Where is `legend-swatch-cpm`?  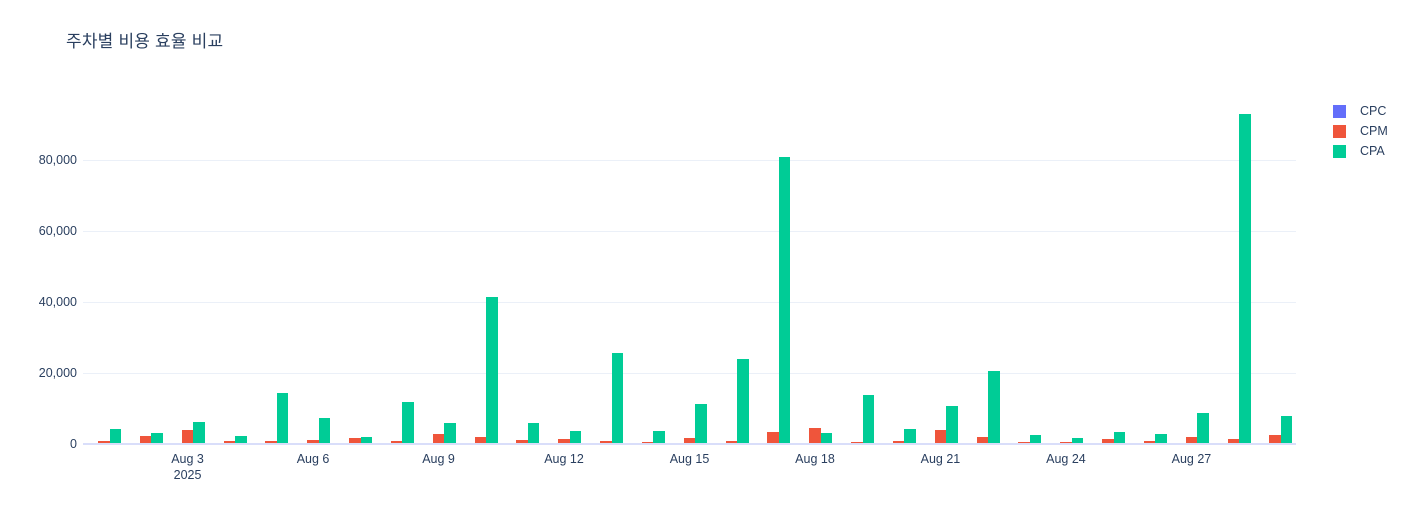 legend-swatch-cpm is located at coordinates (1339, 131).